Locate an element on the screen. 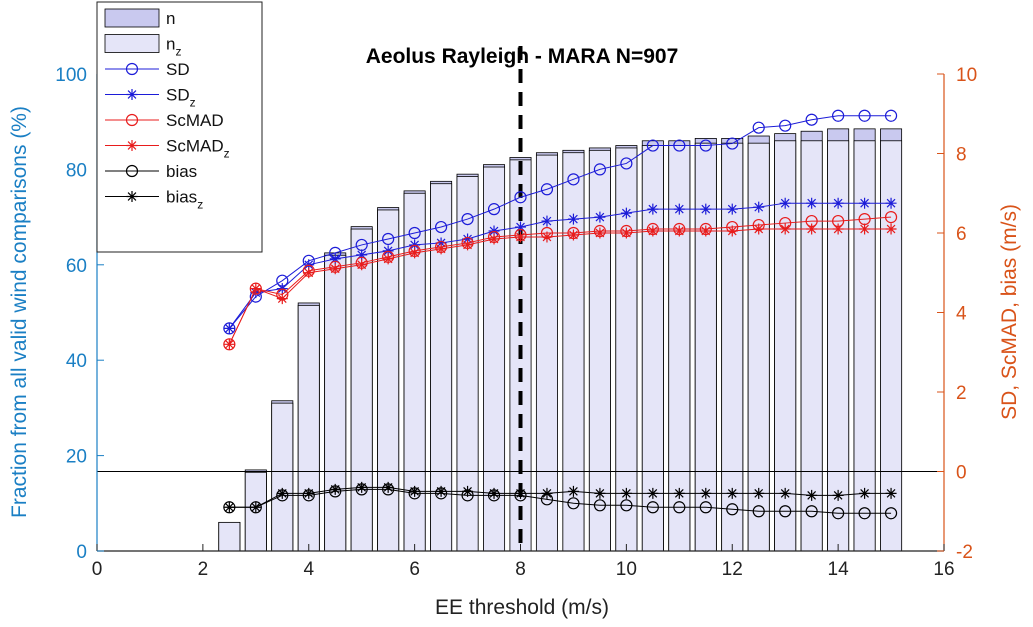  y-right-tick-label: -2 is located at coordinates (964, 552).